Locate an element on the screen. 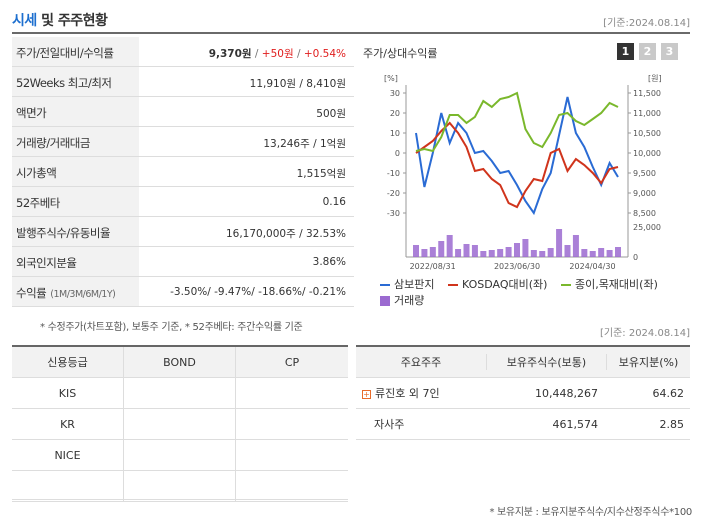 Image resolution: width=702 pixels, height=525 pixels. y-left-tick-label: 30 is located at coordinates (395, 93).